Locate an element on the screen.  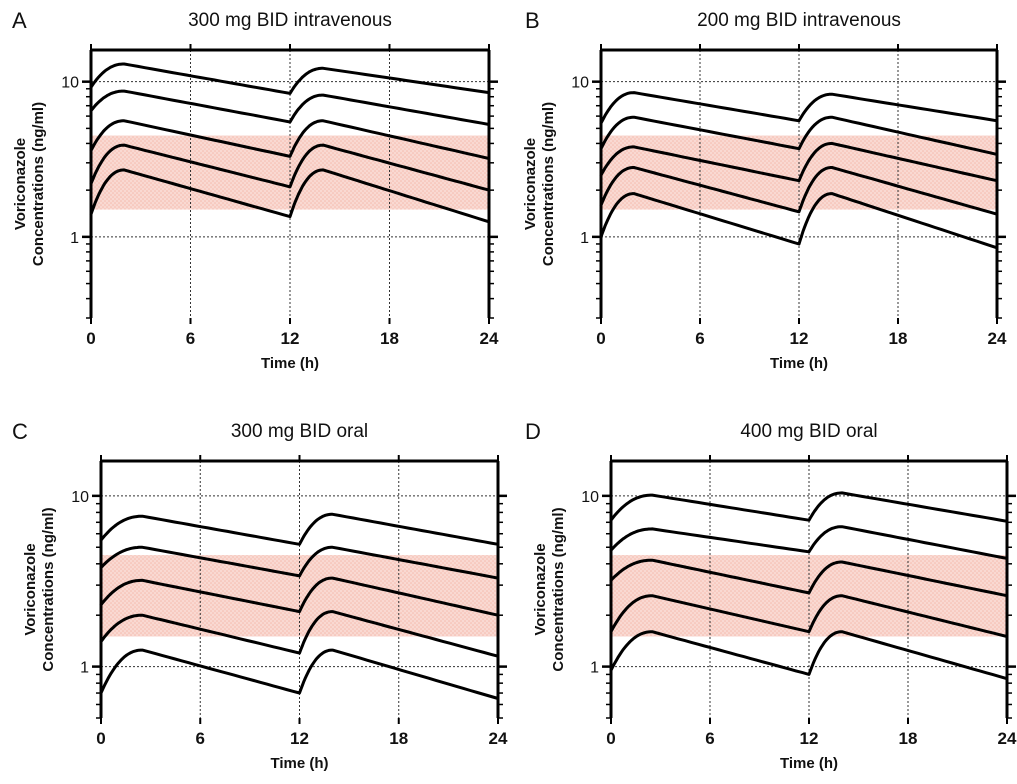
panel-b-title: 200 mg BID intravenous is located at coordinates (799, 20).